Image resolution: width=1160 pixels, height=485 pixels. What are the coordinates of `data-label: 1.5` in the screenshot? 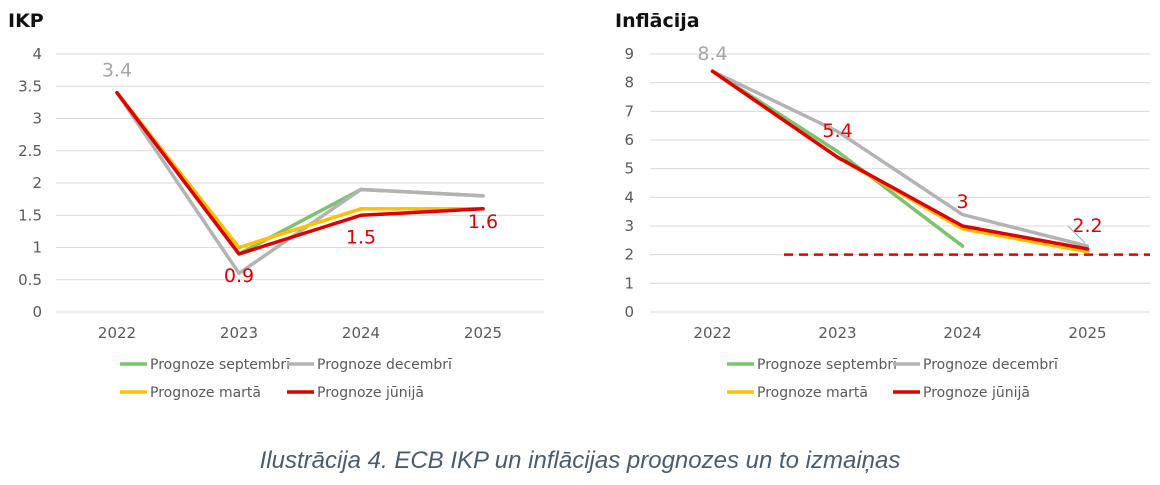 It's located at (361, 237).